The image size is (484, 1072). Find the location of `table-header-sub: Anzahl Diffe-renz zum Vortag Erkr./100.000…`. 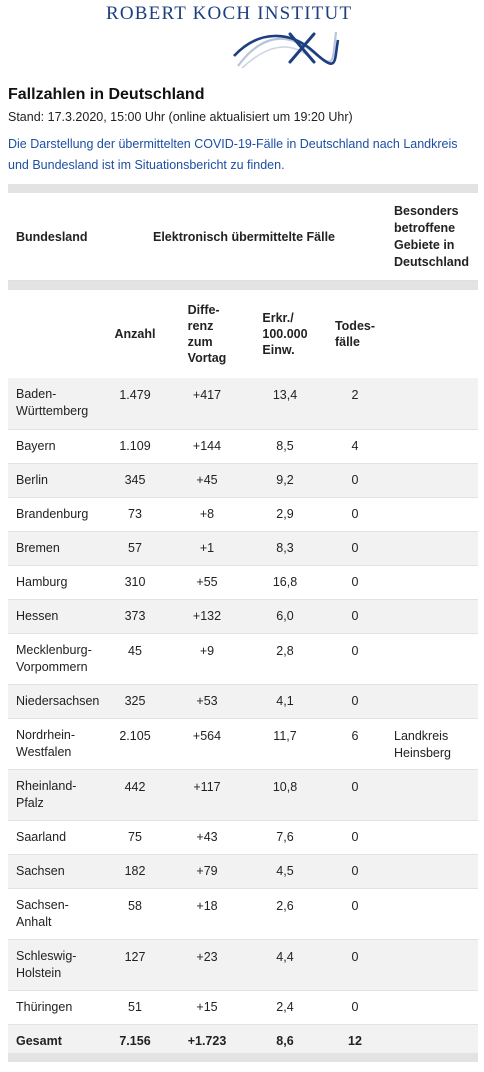

table-header-sub: Anzahl Diffe-renz zum Vortag Erkr./100.000… is located at coordinates (243, 334).